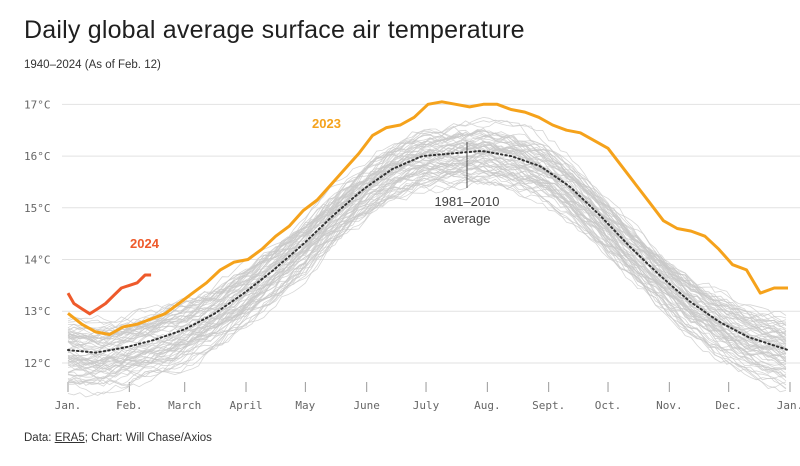  I want to click on average-label-line1: 1981–2010, so click(466, 201).